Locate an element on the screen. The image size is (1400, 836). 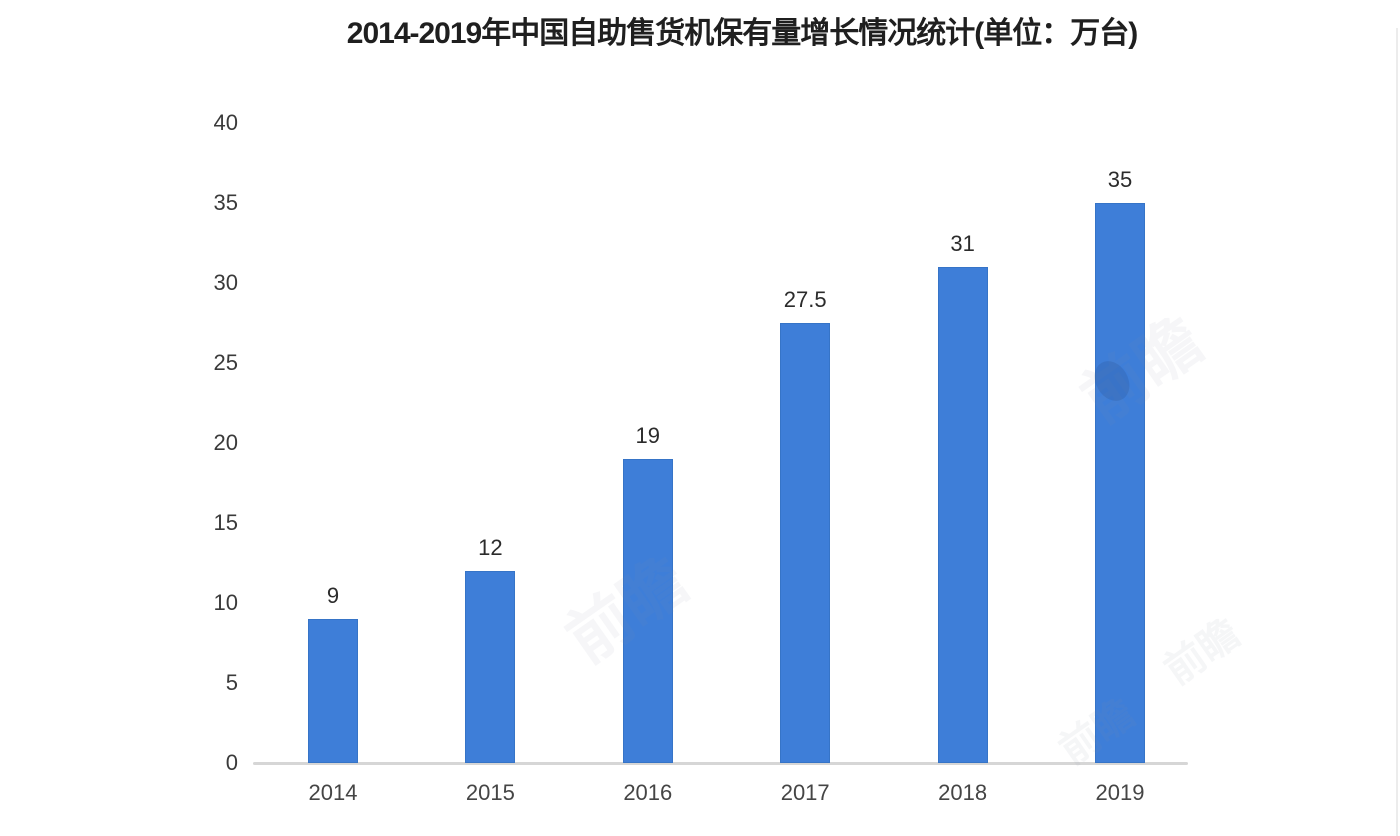
x-axis-line is located at coordinates (720, 763).